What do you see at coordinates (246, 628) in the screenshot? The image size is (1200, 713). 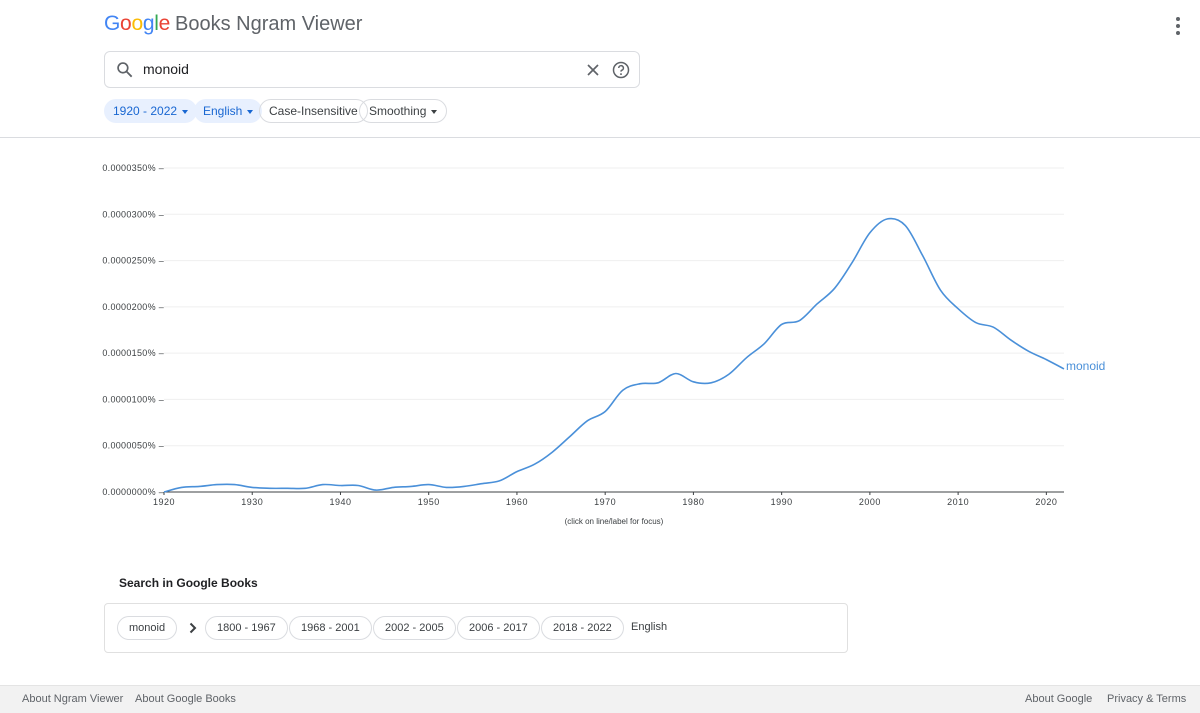 I see `range-chip: 1800 - 1967` at bounding box center [246, 628].